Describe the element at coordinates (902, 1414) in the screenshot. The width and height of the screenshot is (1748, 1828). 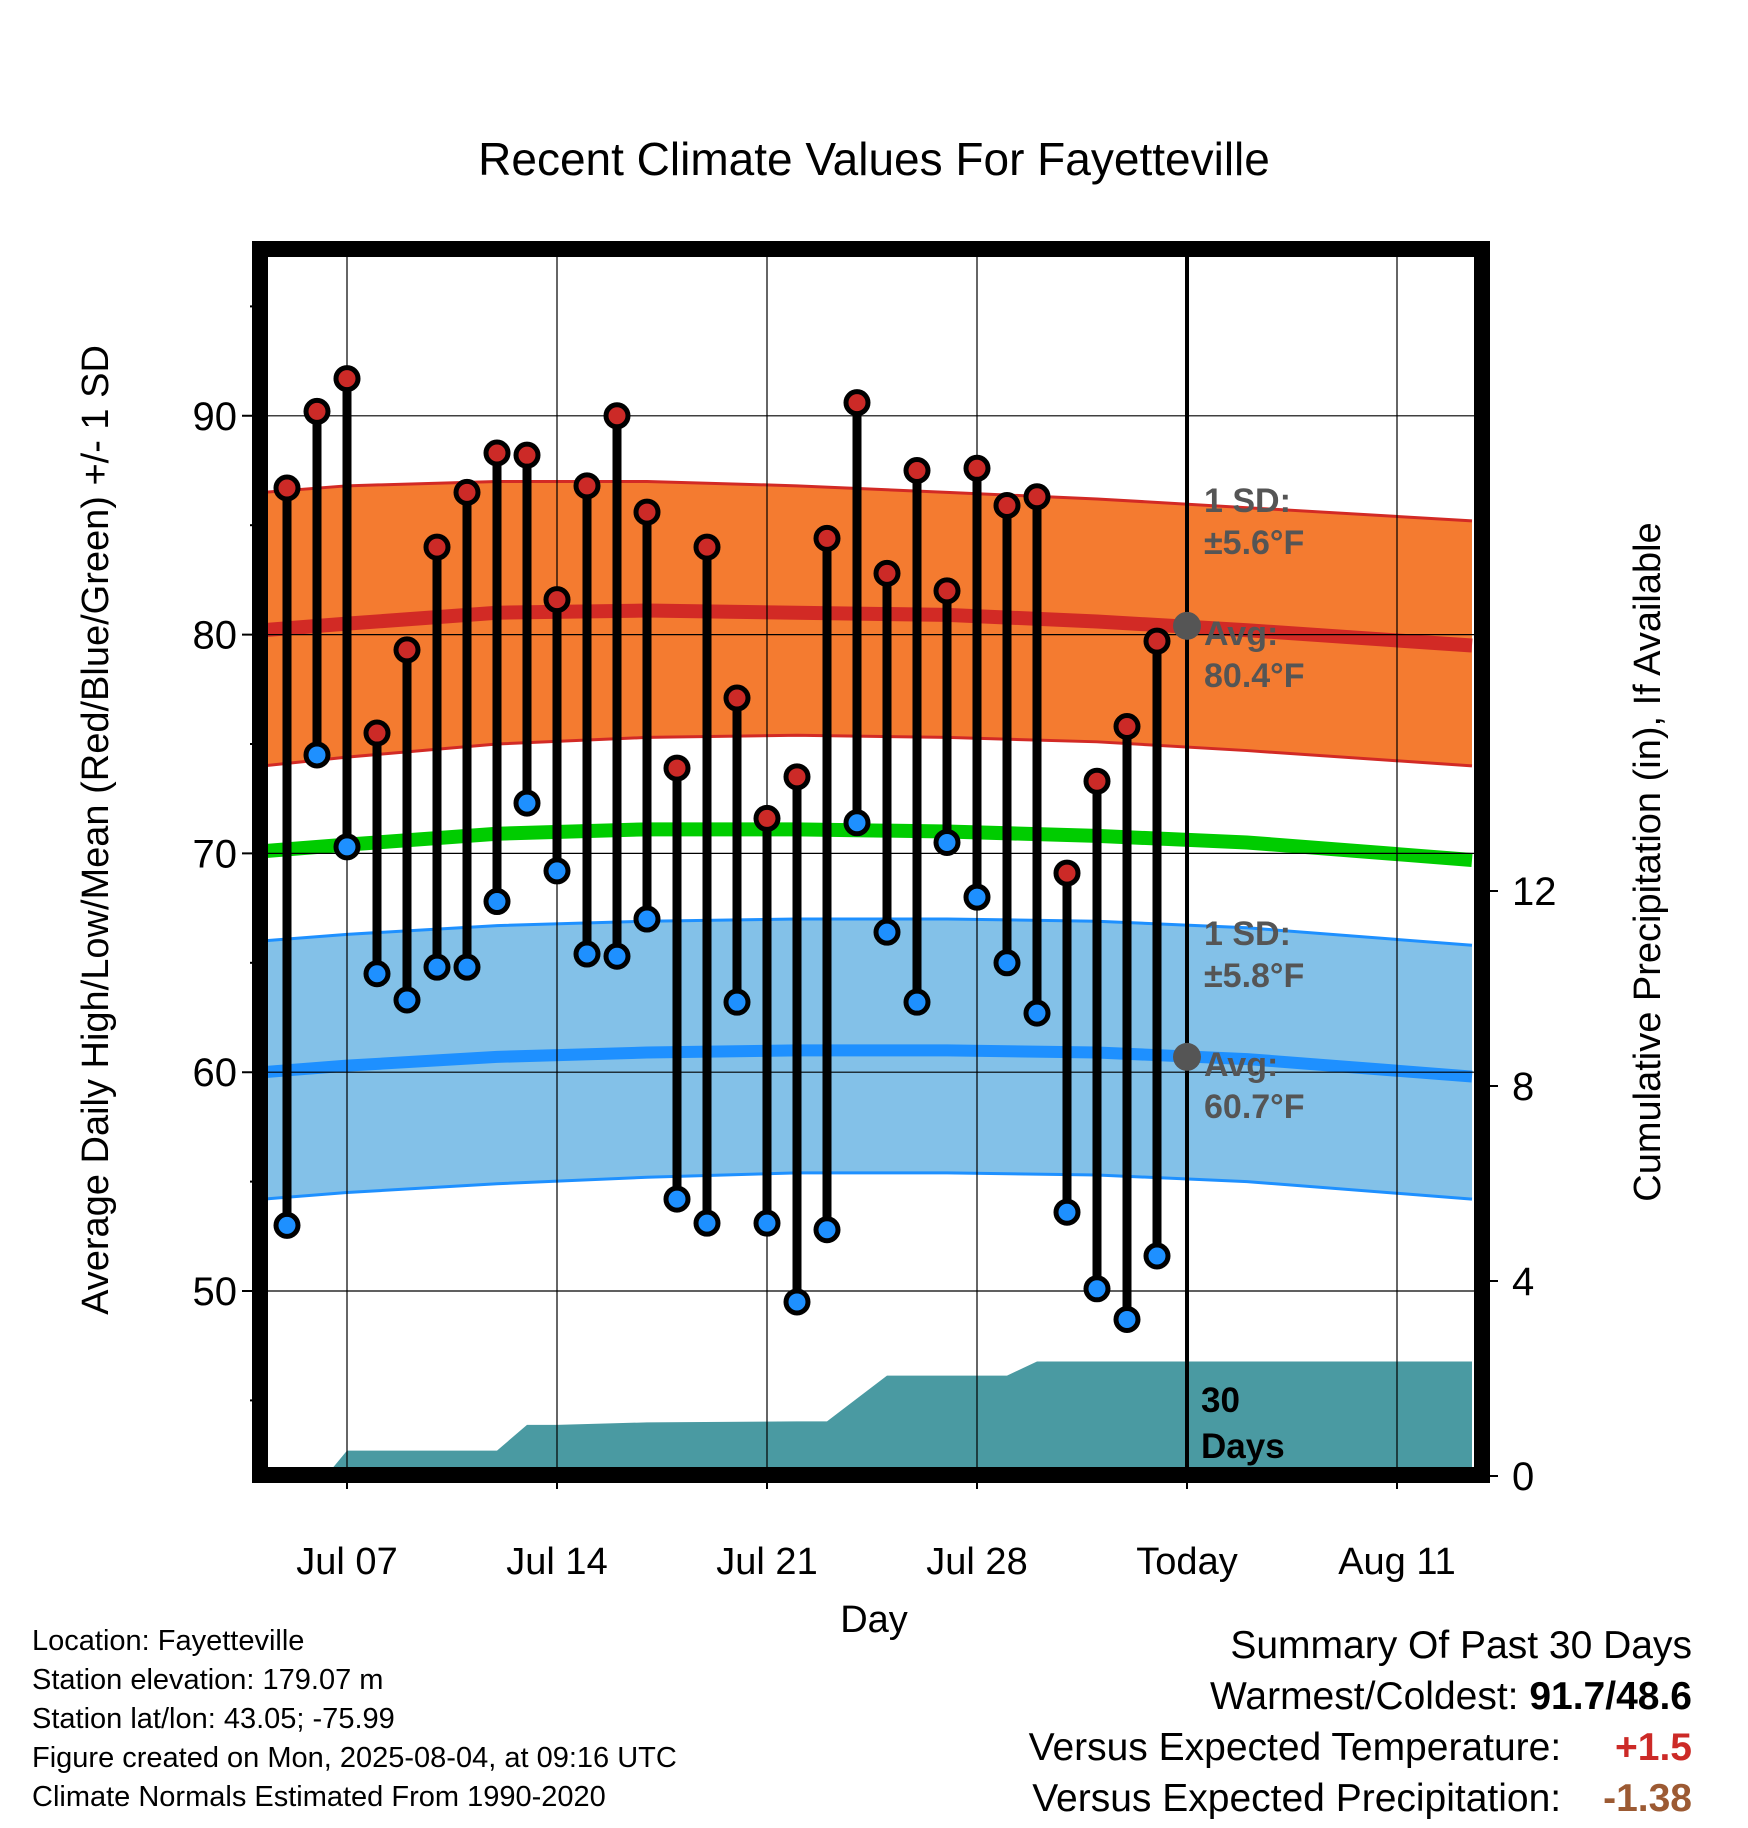
I see `precip-area` at that location.